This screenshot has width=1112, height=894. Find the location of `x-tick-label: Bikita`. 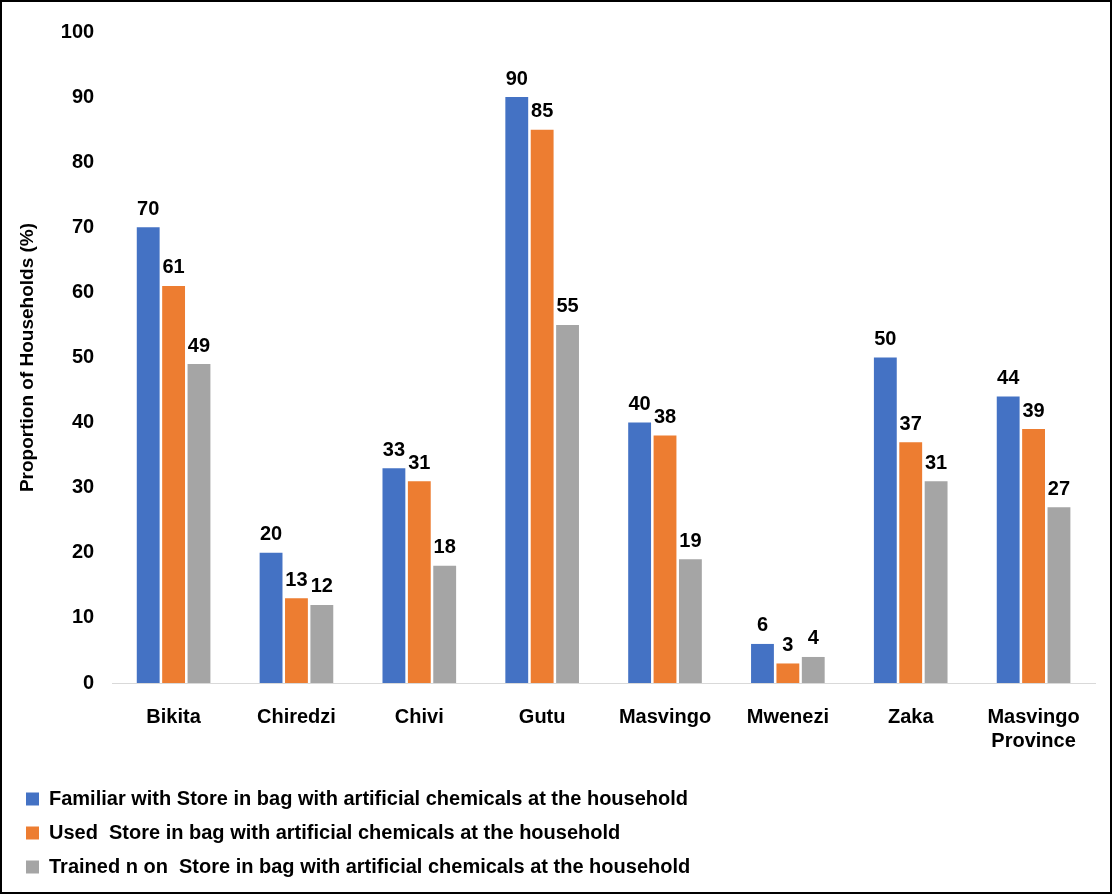

x-tick-label: Bikita is located at coordinates (174, 715).